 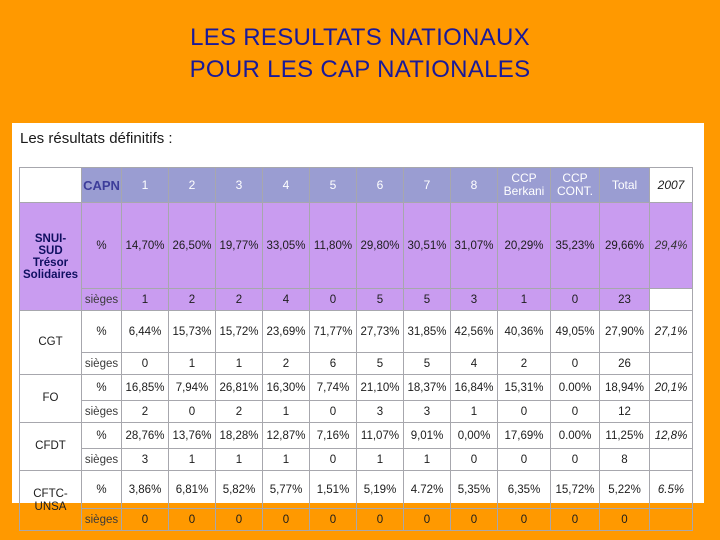 What do you see at coordinates (356, 519) in the screenshot?
I see `org-sieges-row: sièges 0 0 0 0 0 0 0 0 0 0 0` at bounding box center [356, 519].